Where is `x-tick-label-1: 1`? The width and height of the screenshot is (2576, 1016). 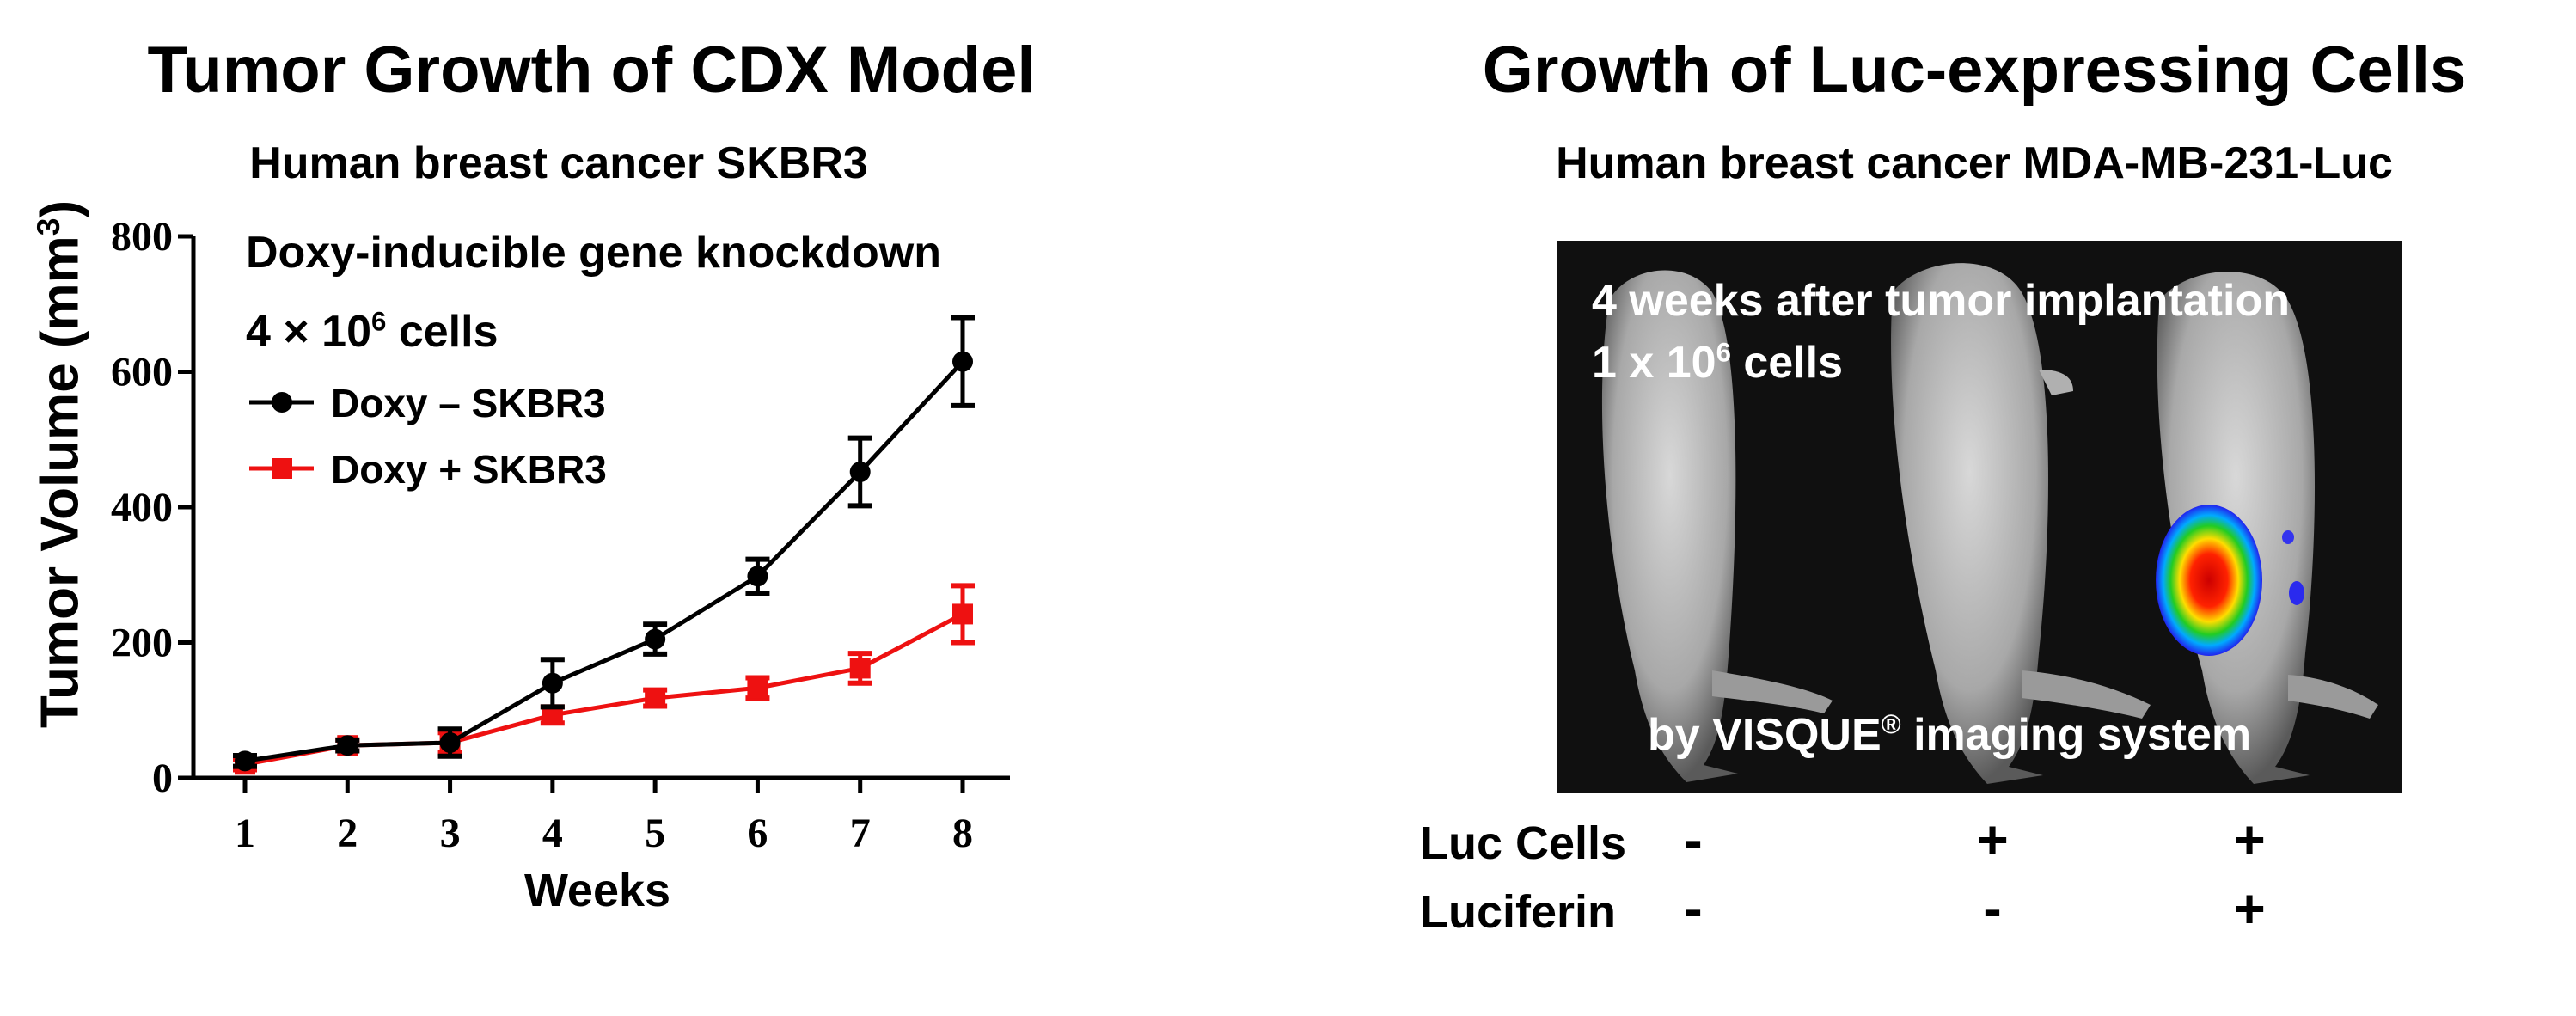
x-tick-label-1: 1 is located at coordinates (245, 833).